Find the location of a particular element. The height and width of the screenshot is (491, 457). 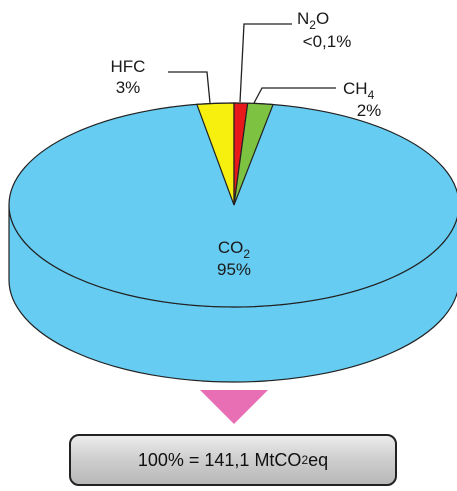

total-suffix: eq is located at coordinates (318, 459).